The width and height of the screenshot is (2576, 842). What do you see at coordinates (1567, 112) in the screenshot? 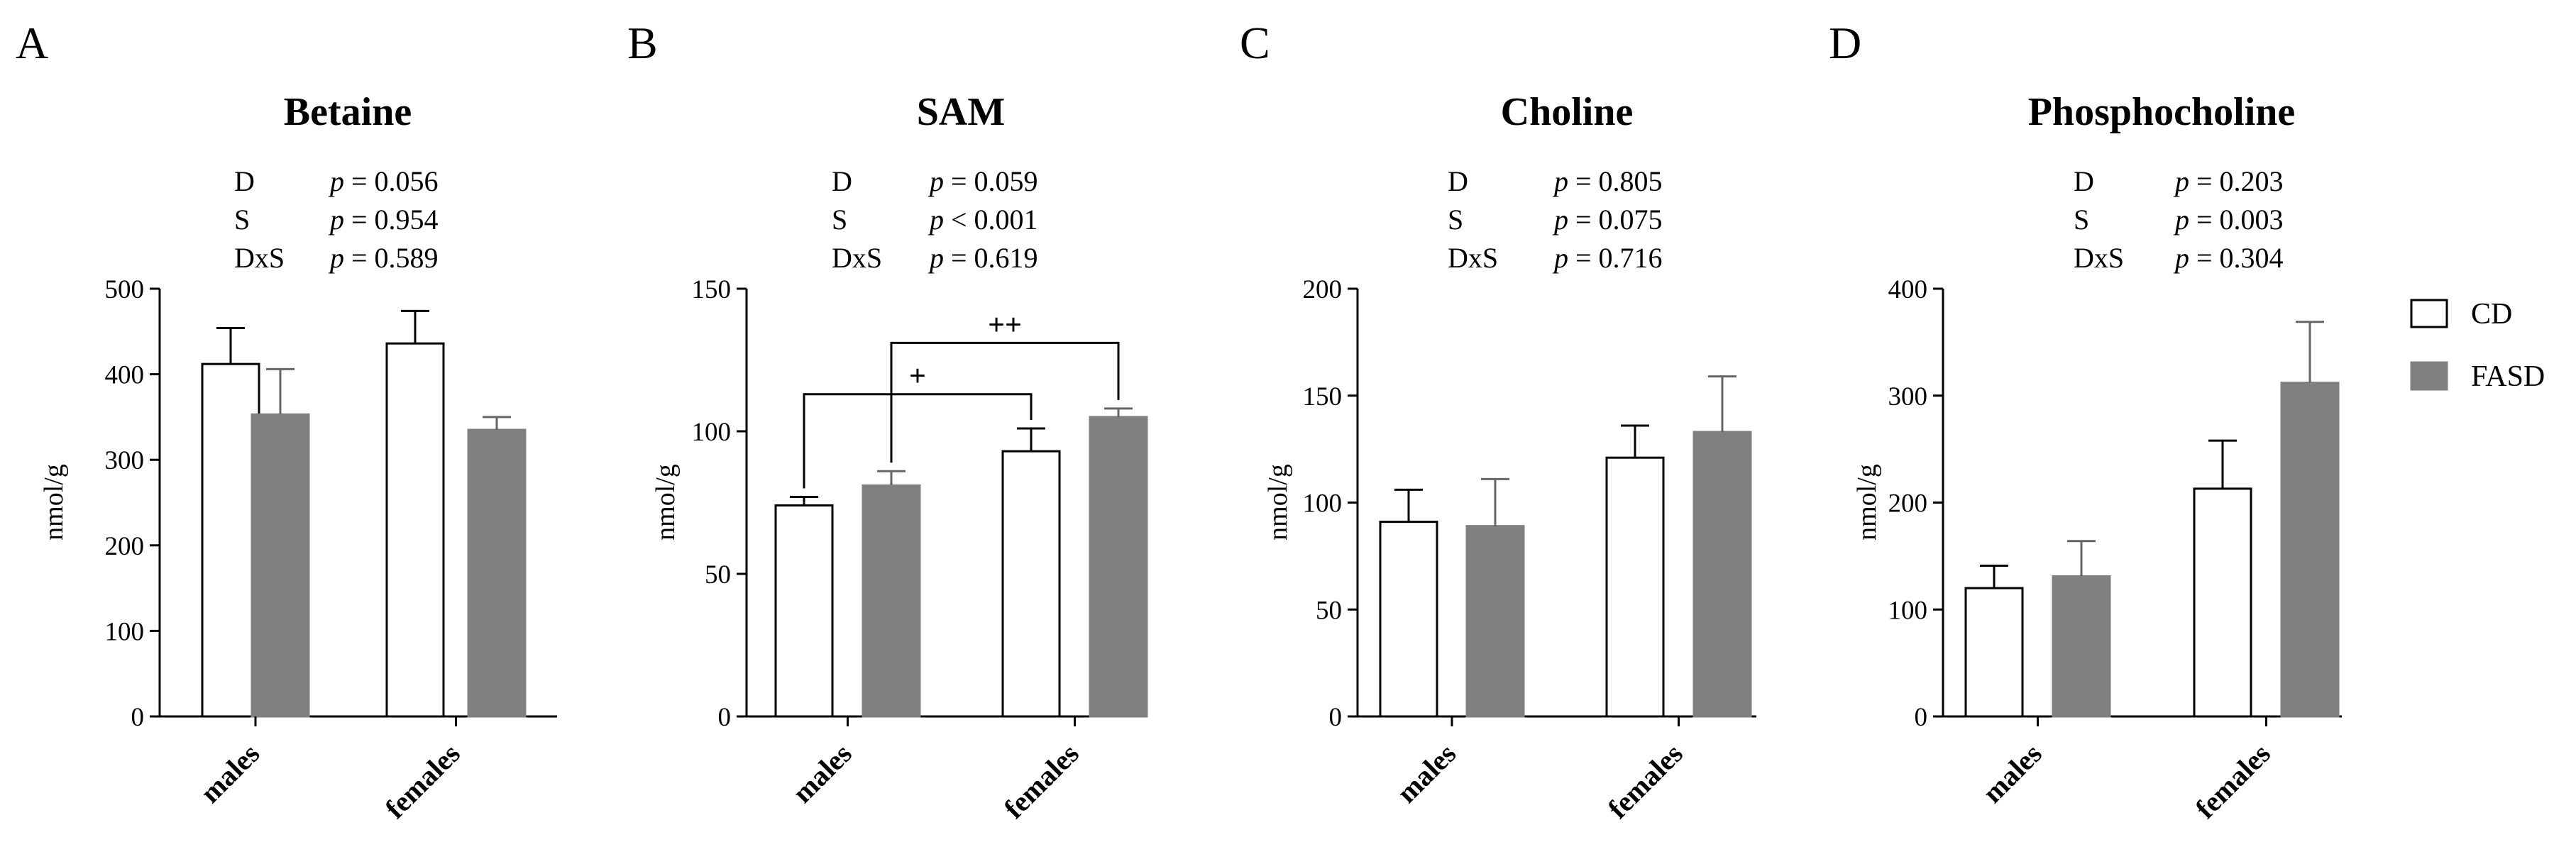
I see `chart-title: Choline` at bounding box center [1567, 112].